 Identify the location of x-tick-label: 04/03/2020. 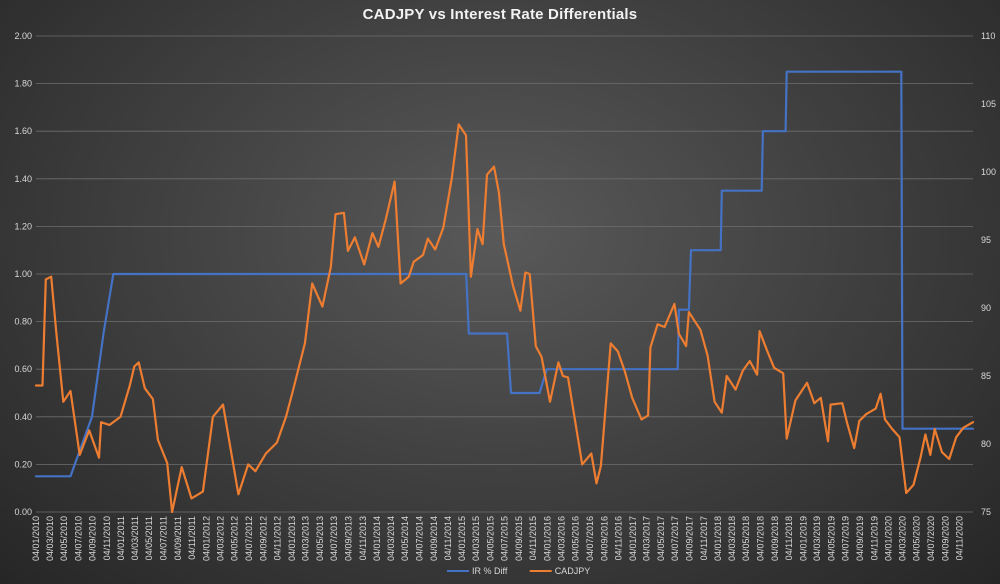
(903, 538).